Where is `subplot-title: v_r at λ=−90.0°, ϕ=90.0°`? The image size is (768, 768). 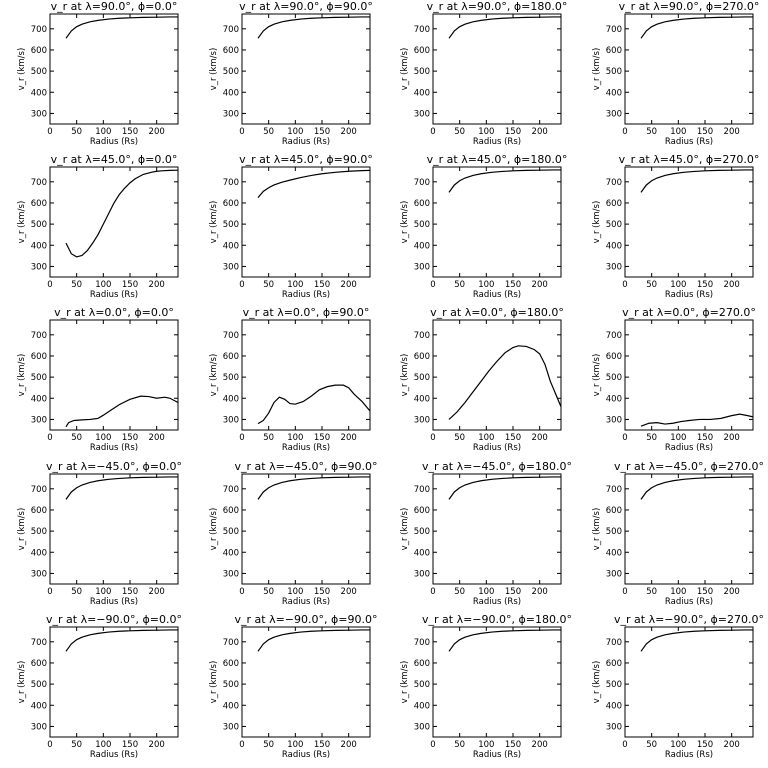 subplot-title: v_r at λ=−90.0°, ϕ=90.0° is located at coordinates (306, 619).